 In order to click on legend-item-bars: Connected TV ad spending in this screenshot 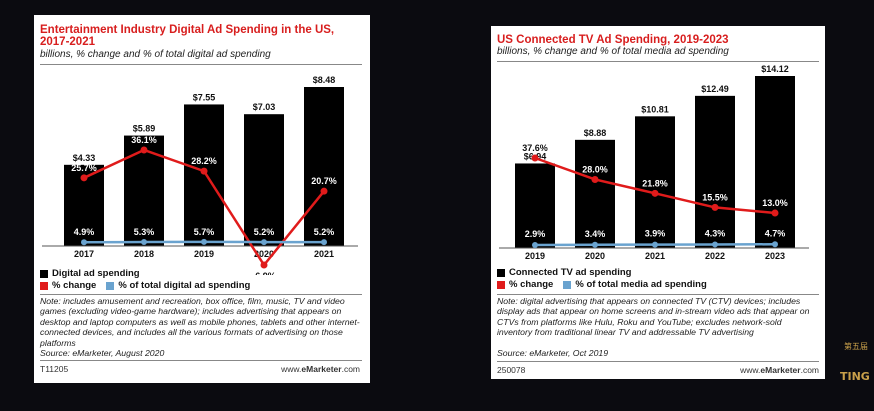, I will do `click(564, 272)`.